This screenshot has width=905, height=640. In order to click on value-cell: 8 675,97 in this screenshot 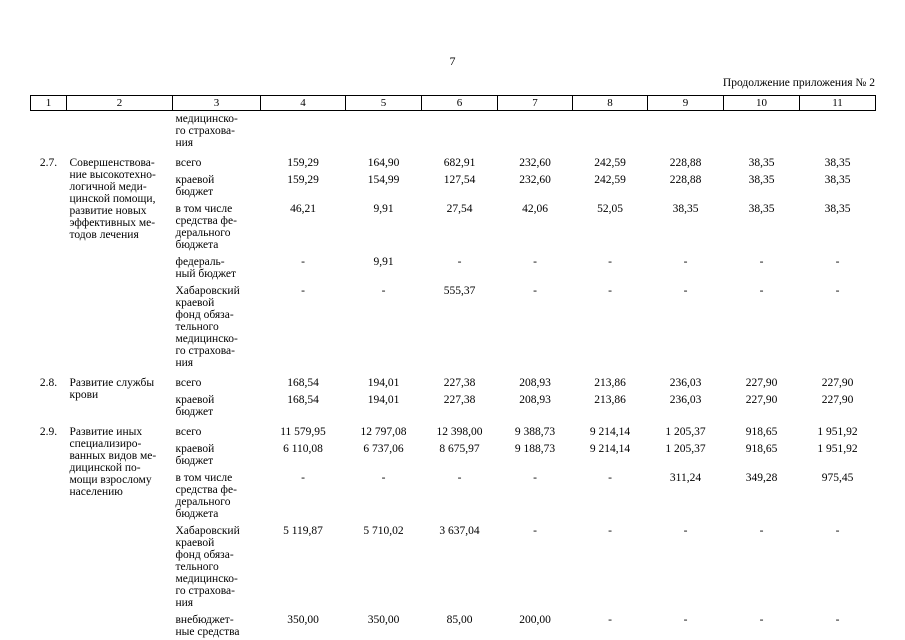, I will do `click(459, 449)`.